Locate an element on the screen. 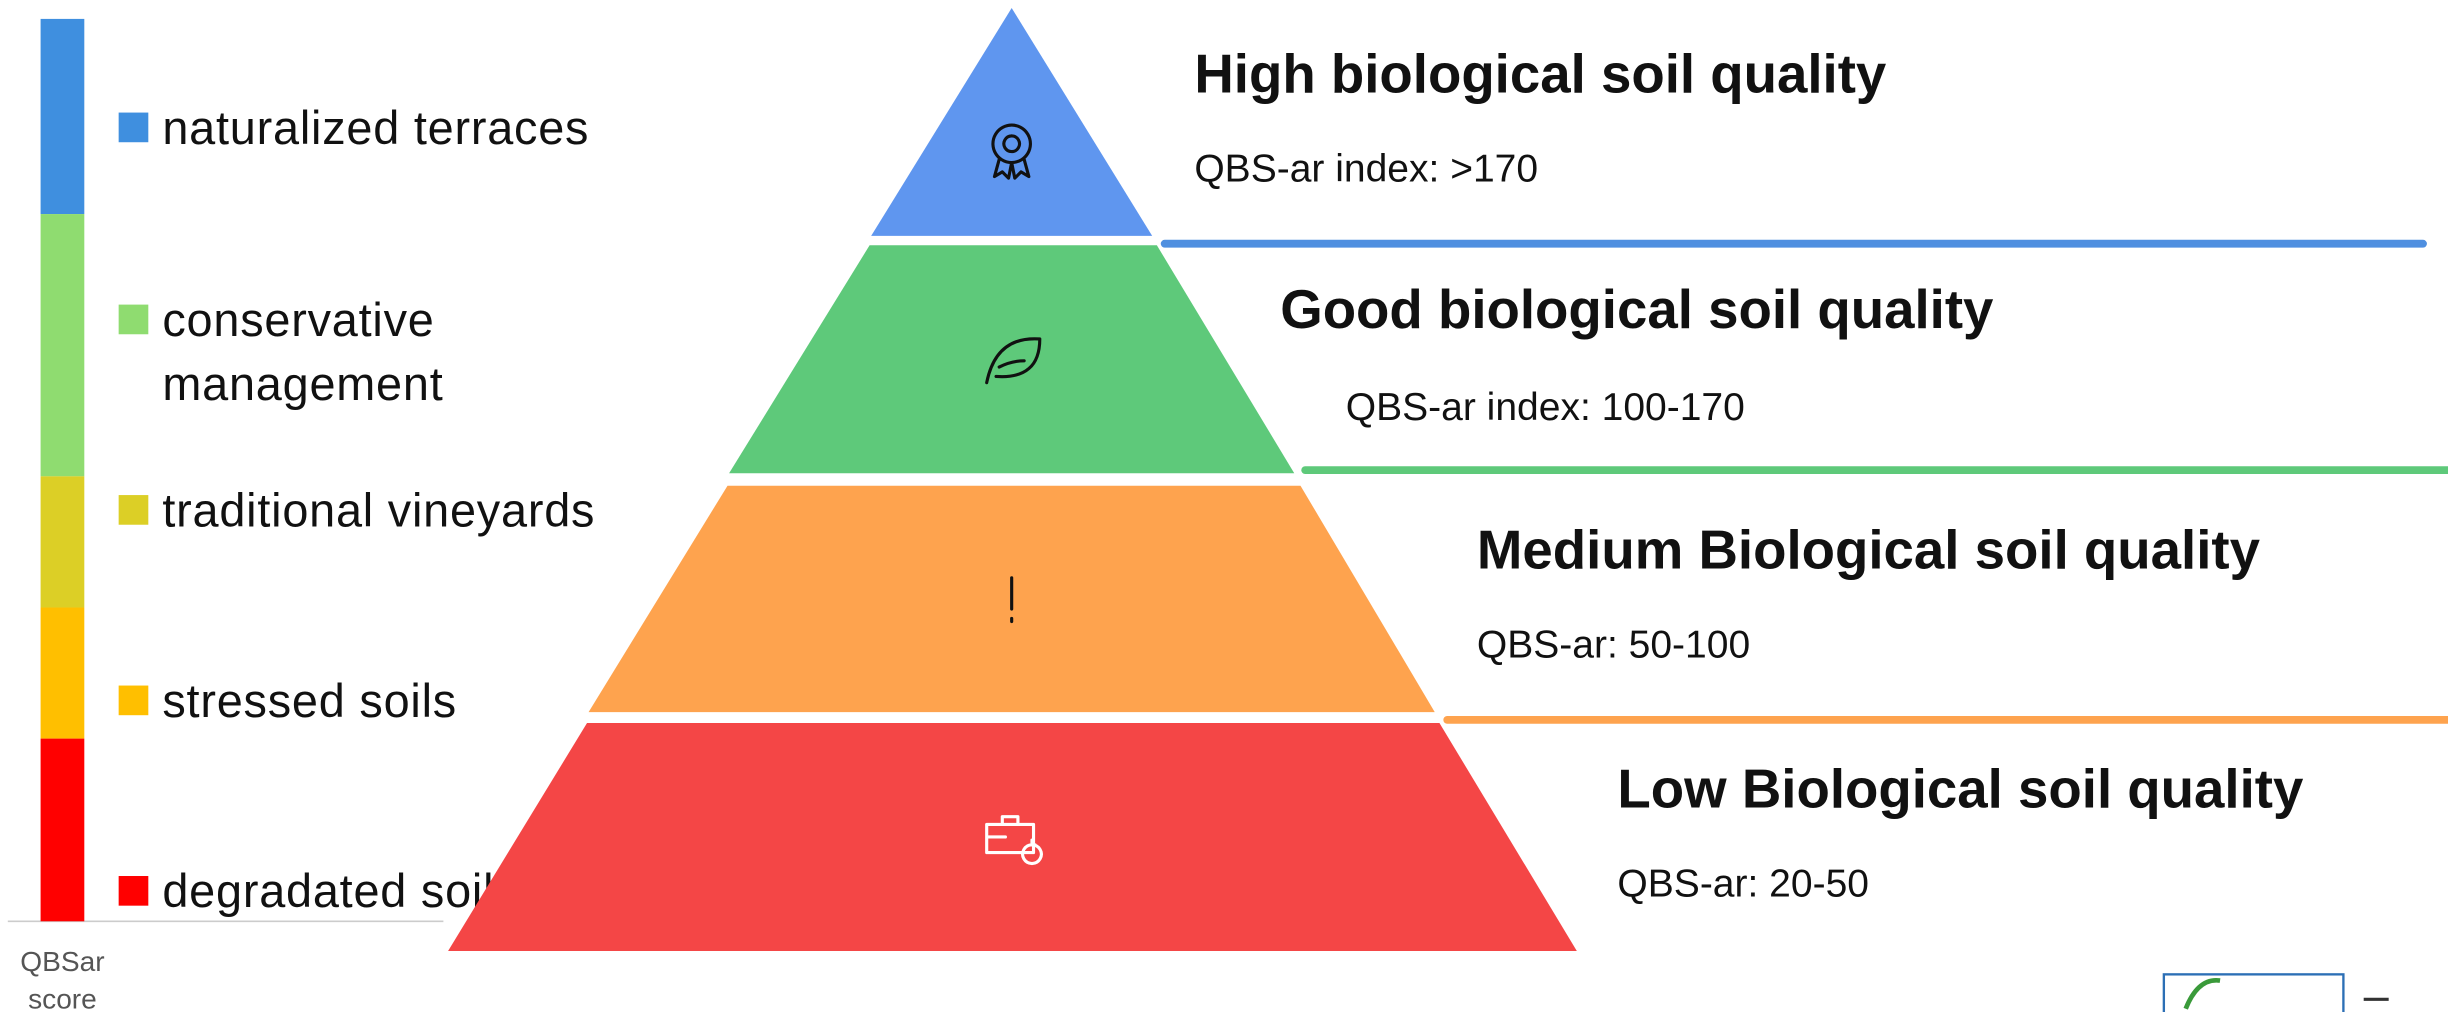 This screenshot has height=1012, width=2448. axis-label: QBSar is located at coordinates (62, 961).